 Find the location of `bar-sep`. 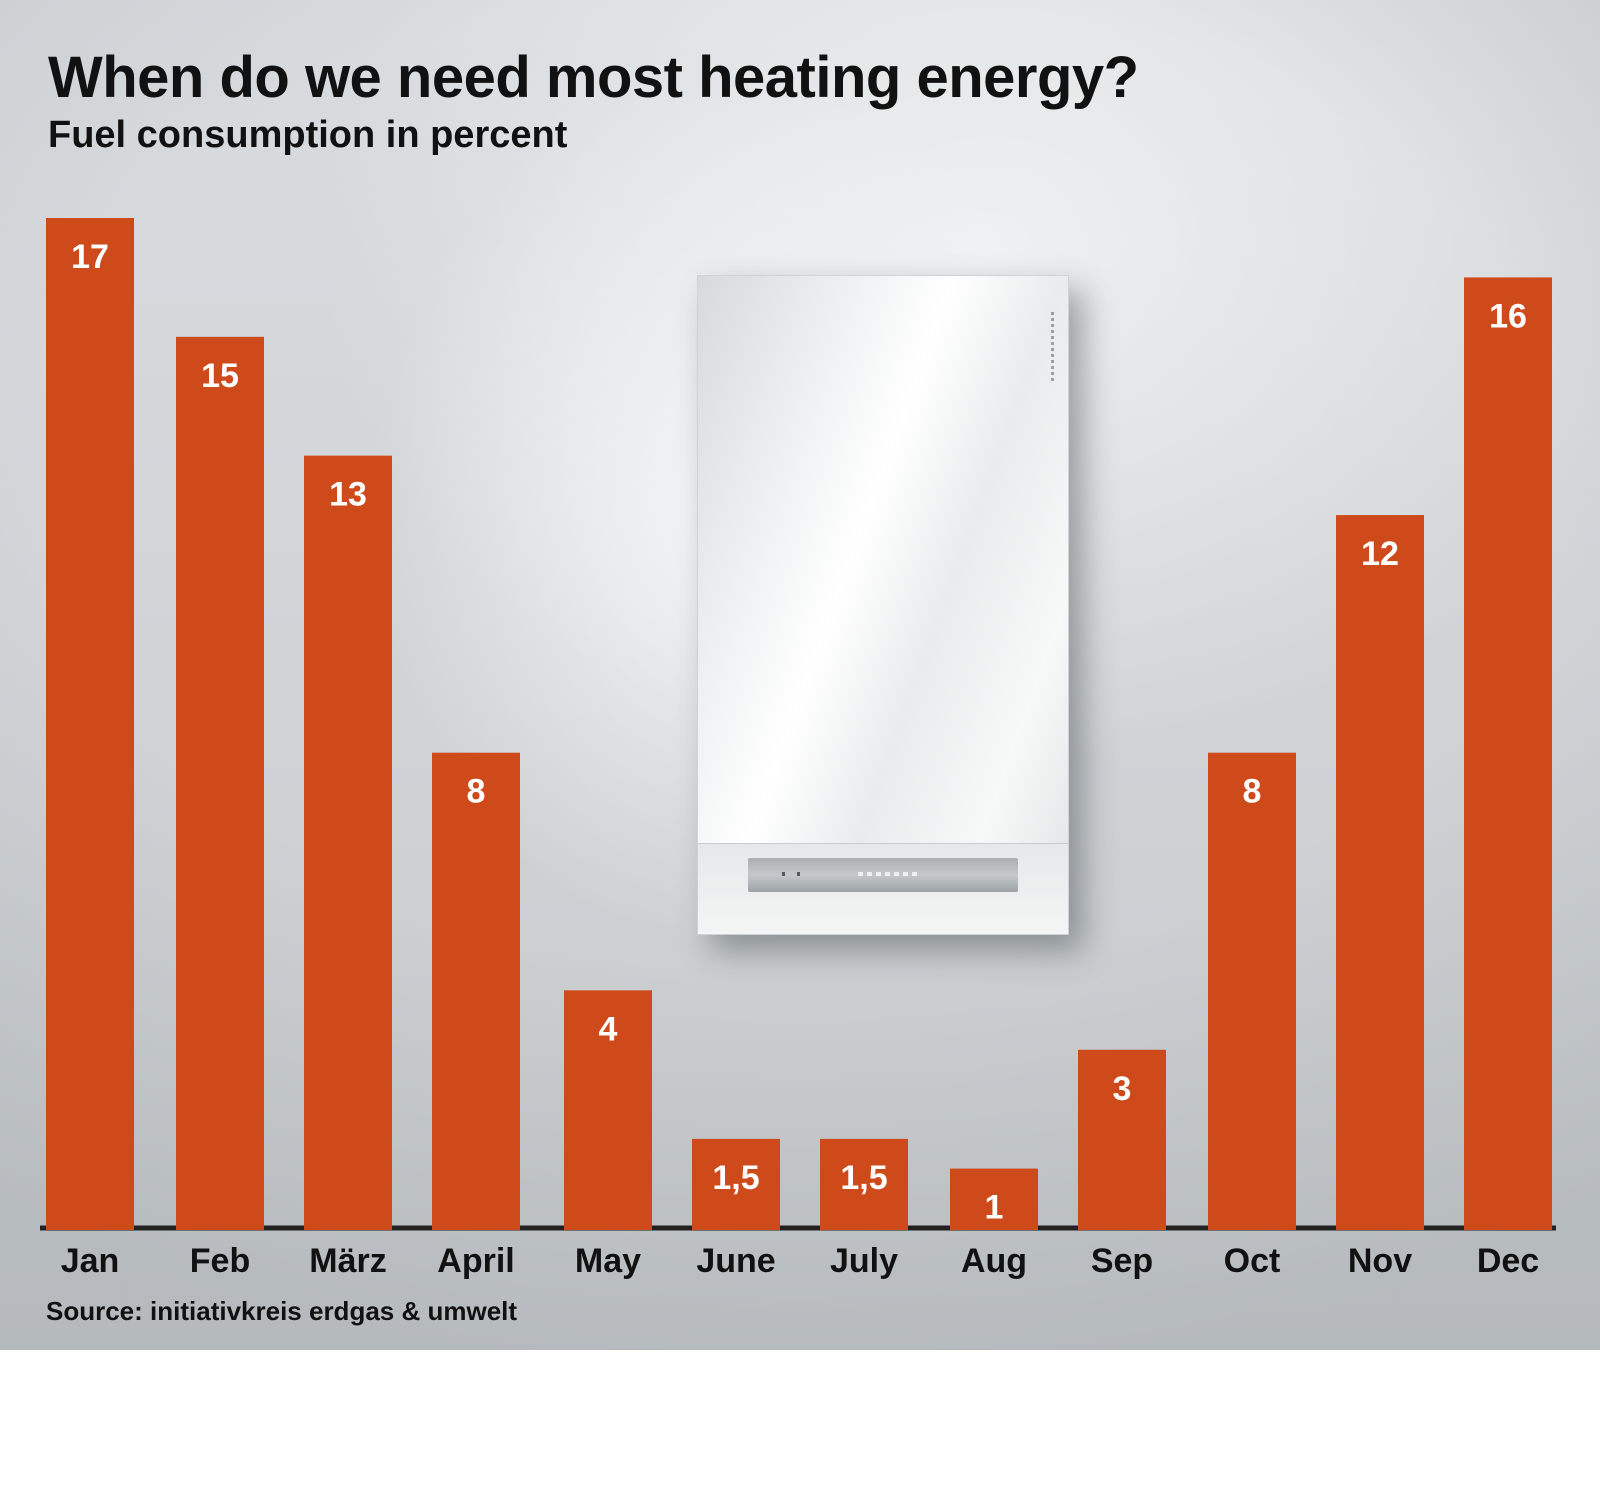

bar-sep is located at coordinates (1122, 1139).